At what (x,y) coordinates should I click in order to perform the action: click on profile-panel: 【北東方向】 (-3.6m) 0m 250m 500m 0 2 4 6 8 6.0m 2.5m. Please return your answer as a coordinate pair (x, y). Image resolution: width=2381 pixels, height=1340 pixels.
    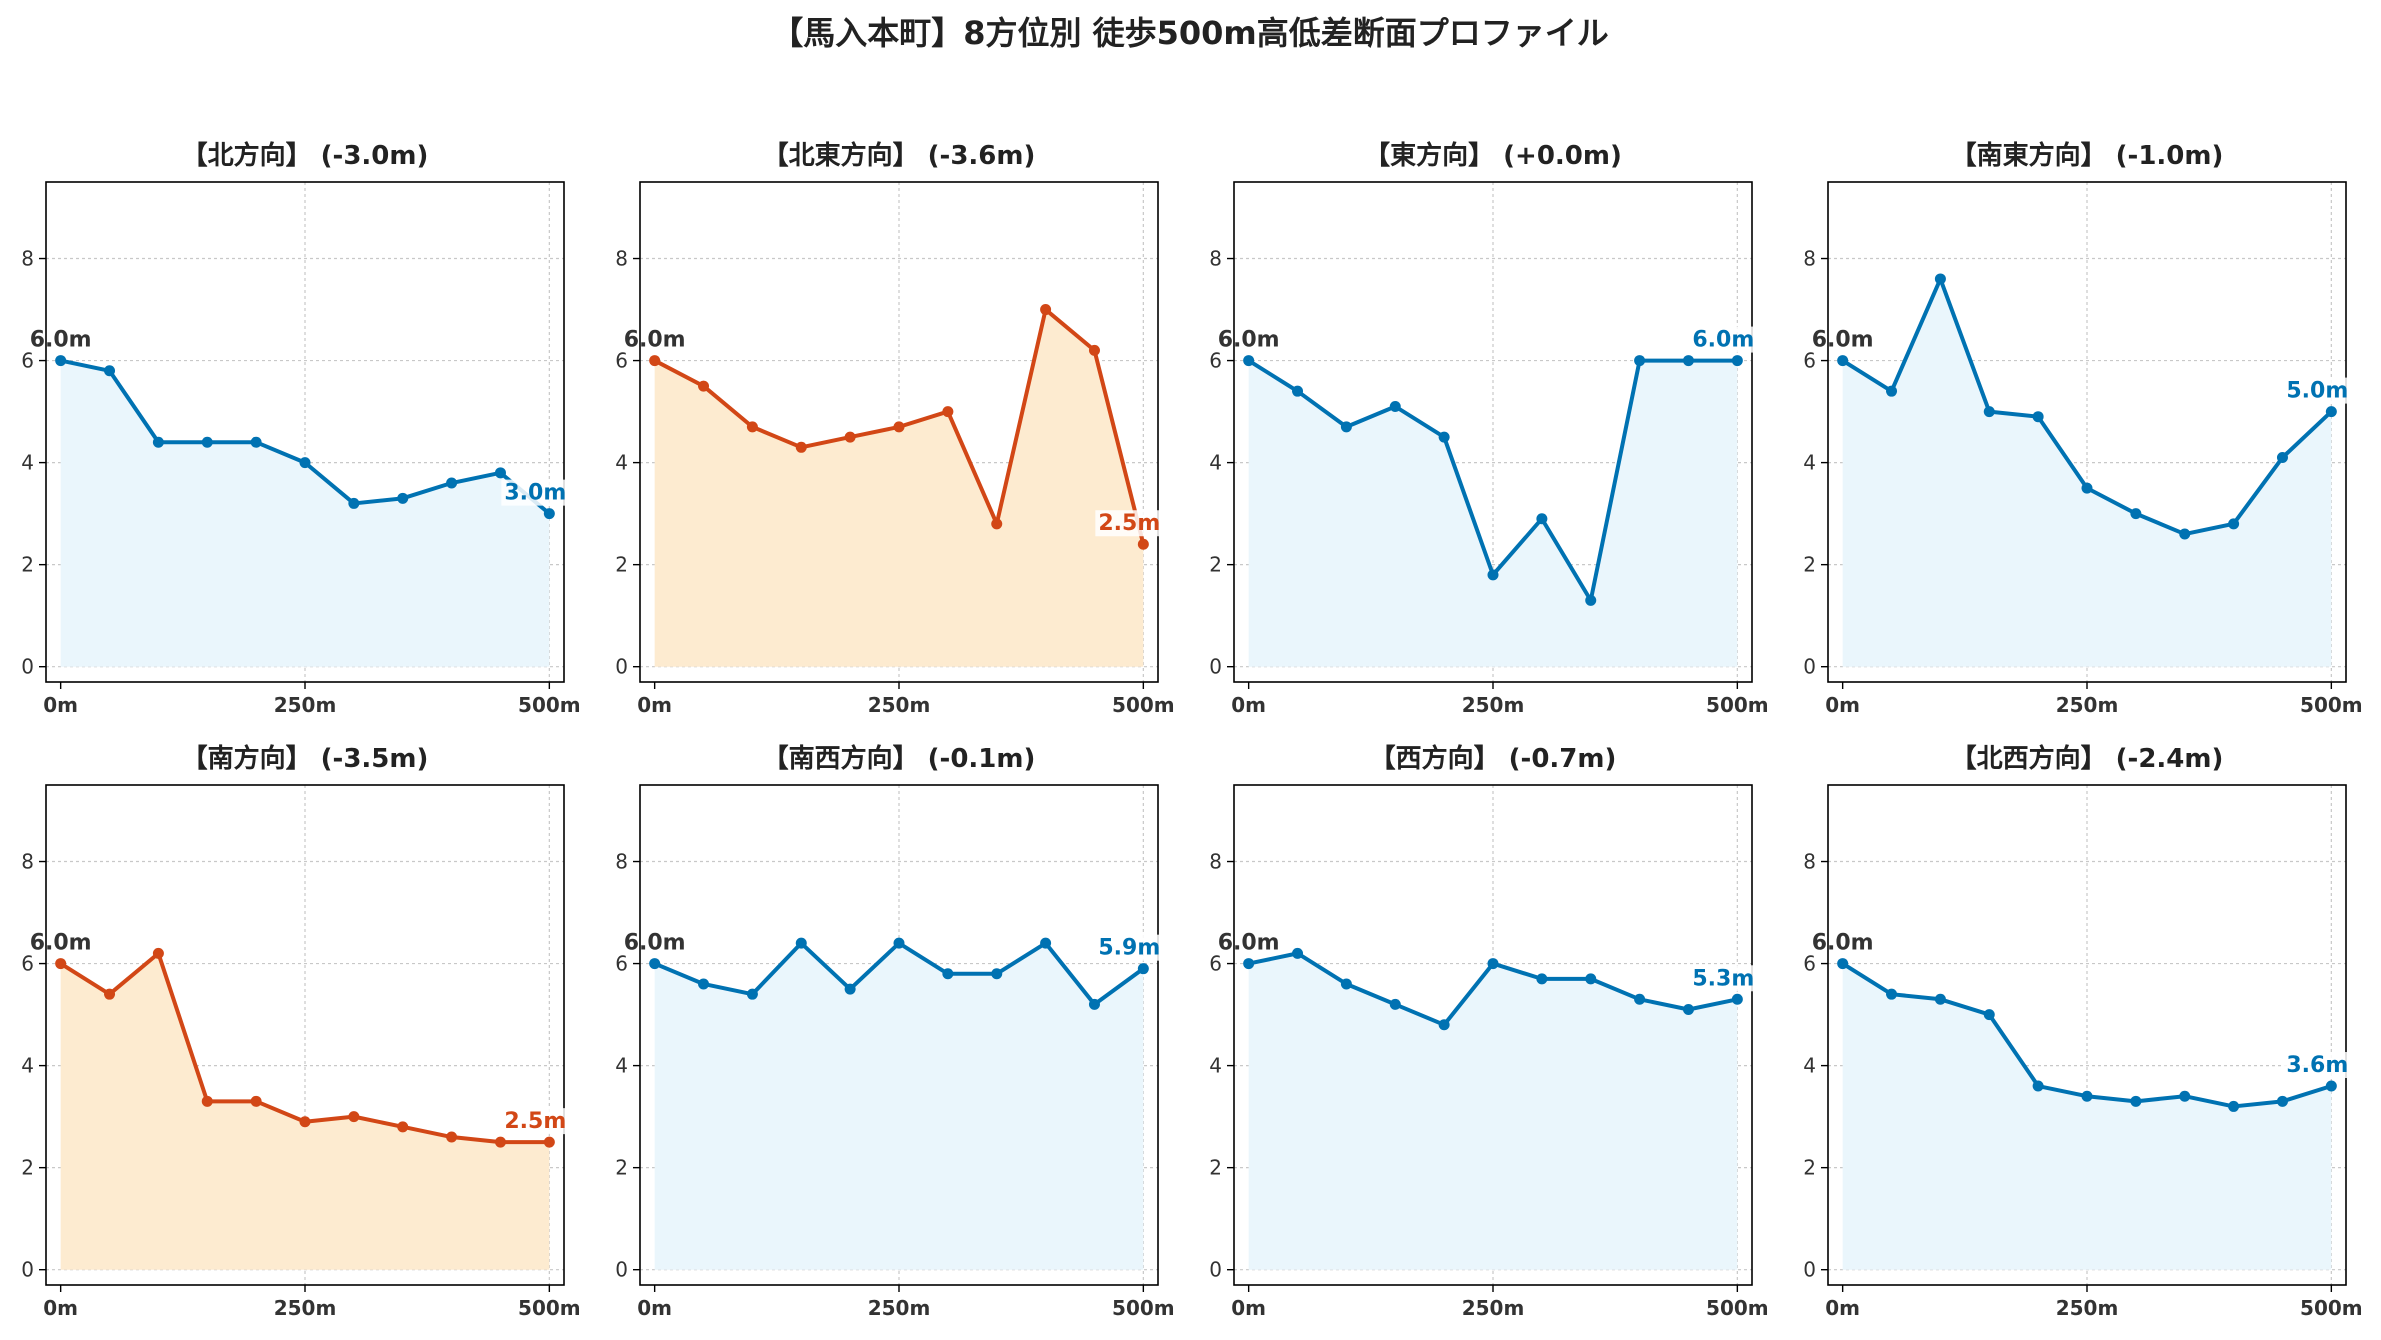
    Looking at the image, I should click on (894, 428).